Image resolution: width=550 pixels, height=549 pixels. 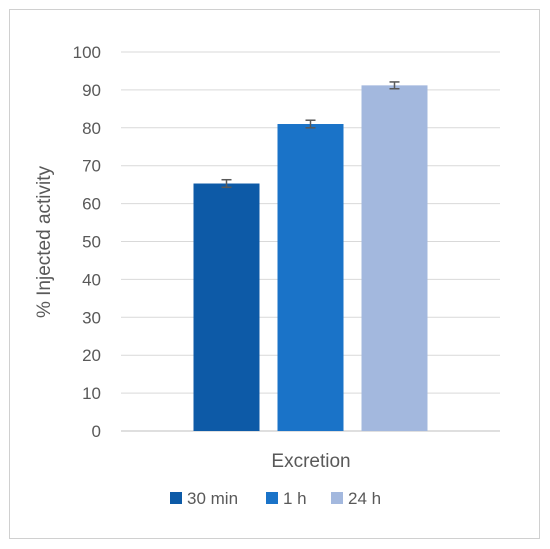 I want to click on y-tick-label: 20, so click(x=91, y=355).